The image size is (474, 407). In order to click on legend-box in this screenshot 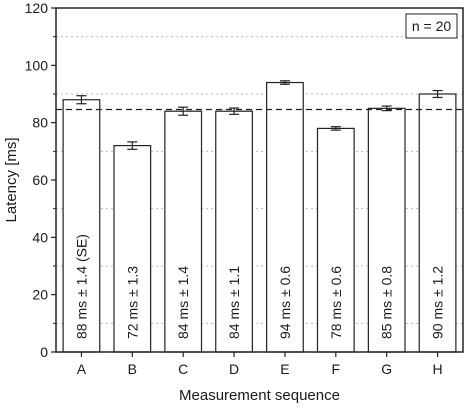, I will do `click(431, 26)`.